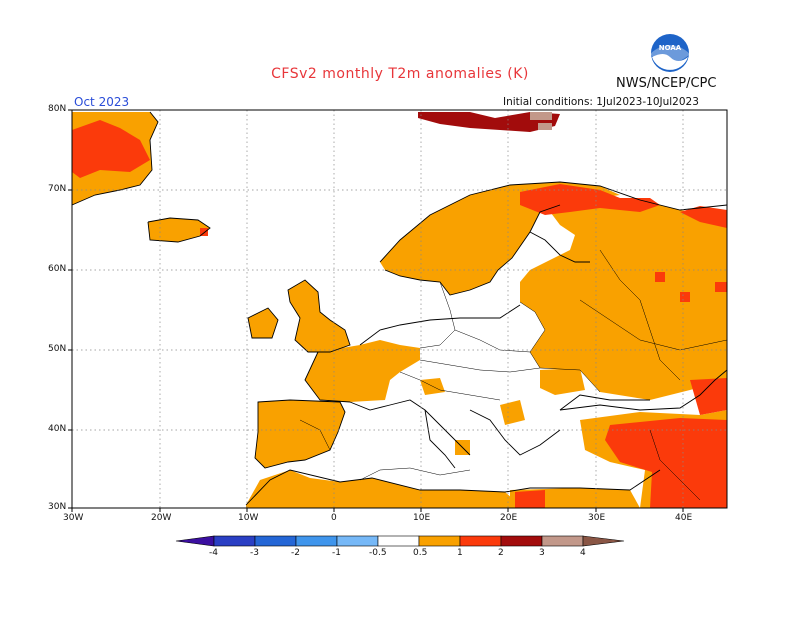  I want to click on map-title: CFSv2 monthly T2m anomalies (K), so click(400, 74).